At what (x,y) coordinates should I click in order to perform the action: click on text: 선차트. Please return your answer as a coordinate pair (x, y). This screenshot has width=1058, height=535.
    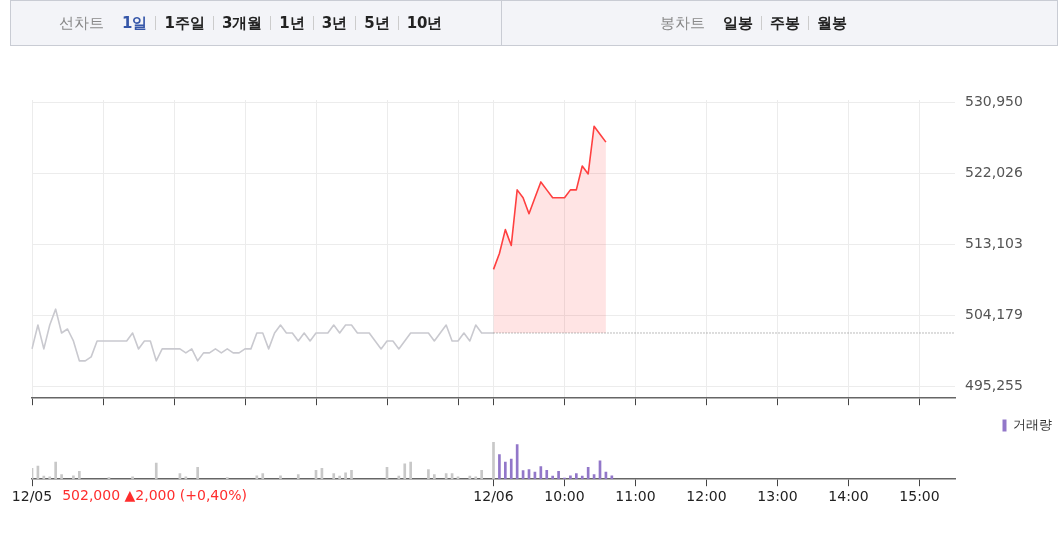
    Looking at the image, I should click on (81, 23).